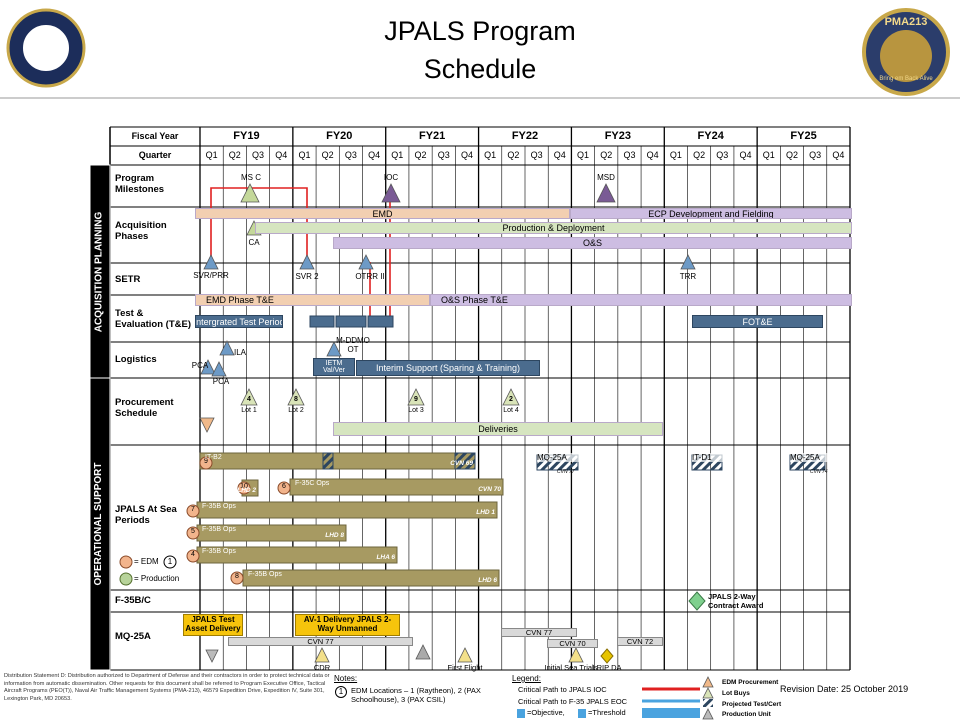 This screenshot has height=720, width=960. I want to click on mq25-bar: CVN 72, so click(640, 641).